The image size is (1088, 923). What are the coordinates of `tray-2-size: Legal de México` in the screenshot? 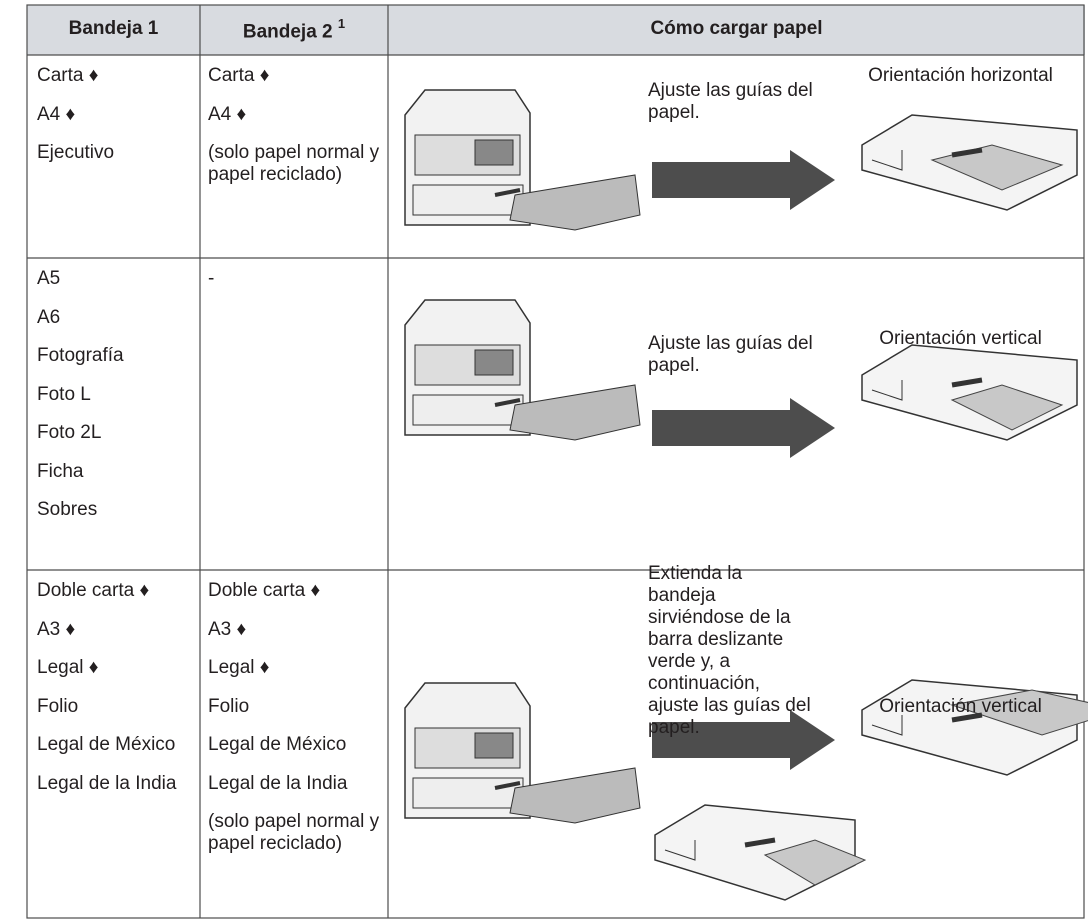 It's located at (277, 744).